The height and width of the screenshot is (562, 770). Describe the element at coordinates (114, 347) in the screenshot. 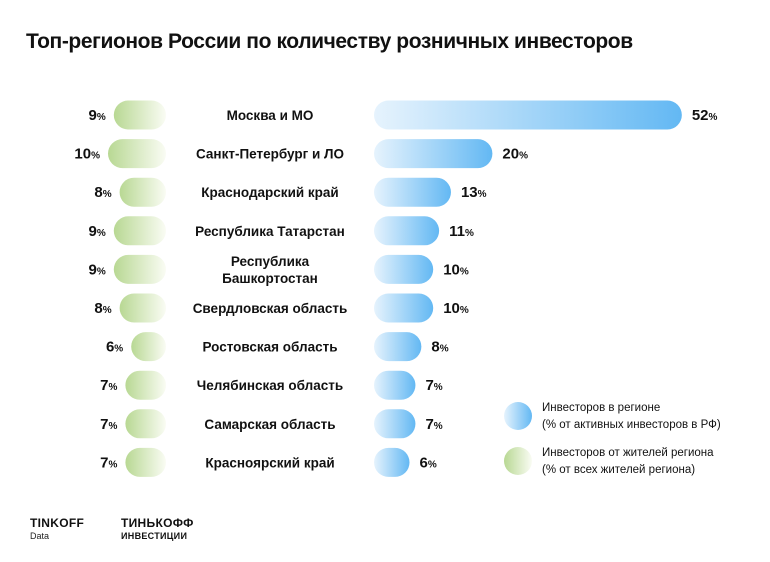

I see `residents-value-label: 6%` at that location.